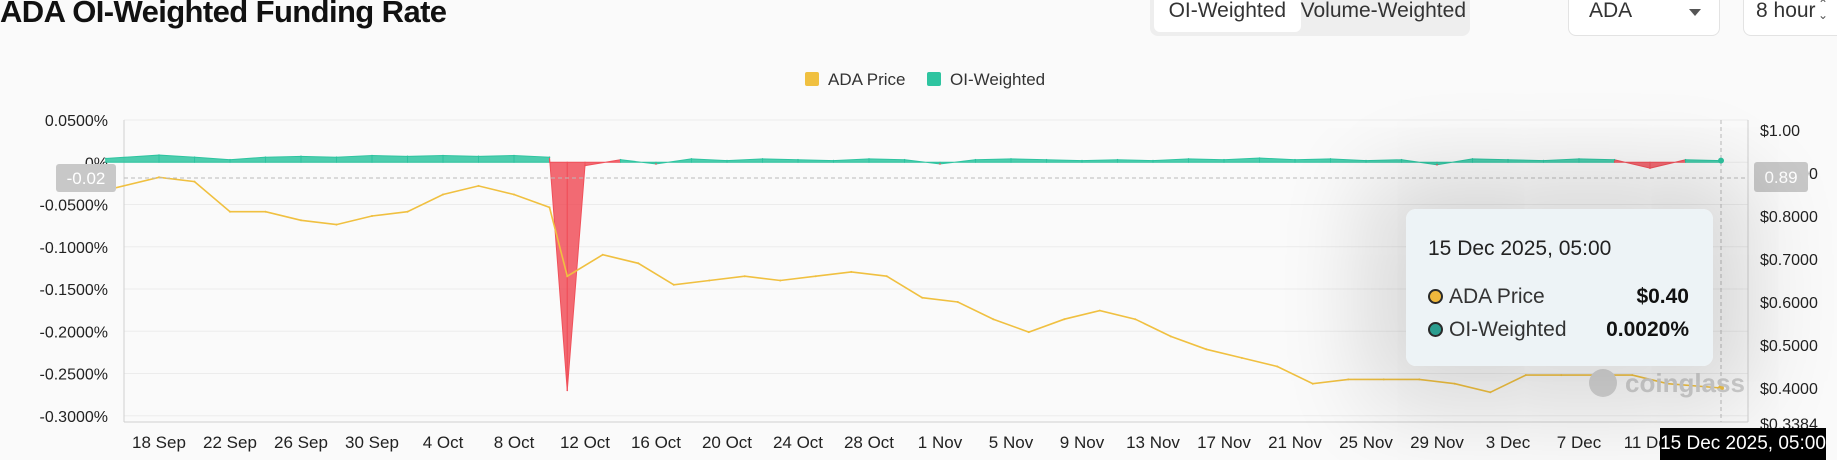 The width and height of the screenshot is (1837, 460). I want to click on symbol-value: ADA, so click(1611, 11).